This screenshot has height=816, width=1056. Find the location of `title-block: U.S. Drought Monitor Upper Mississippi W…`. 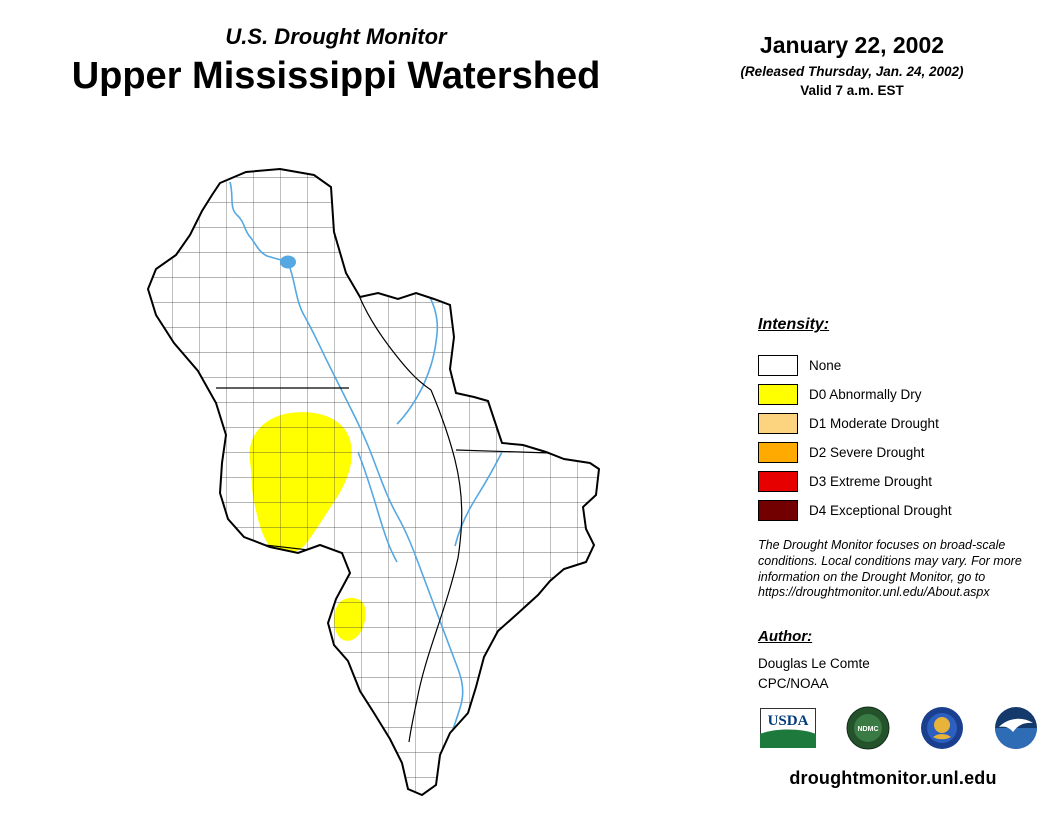

title-block: U.S. Drought Monitor Upper Mississippi W… is located at coordinates (336, 60).